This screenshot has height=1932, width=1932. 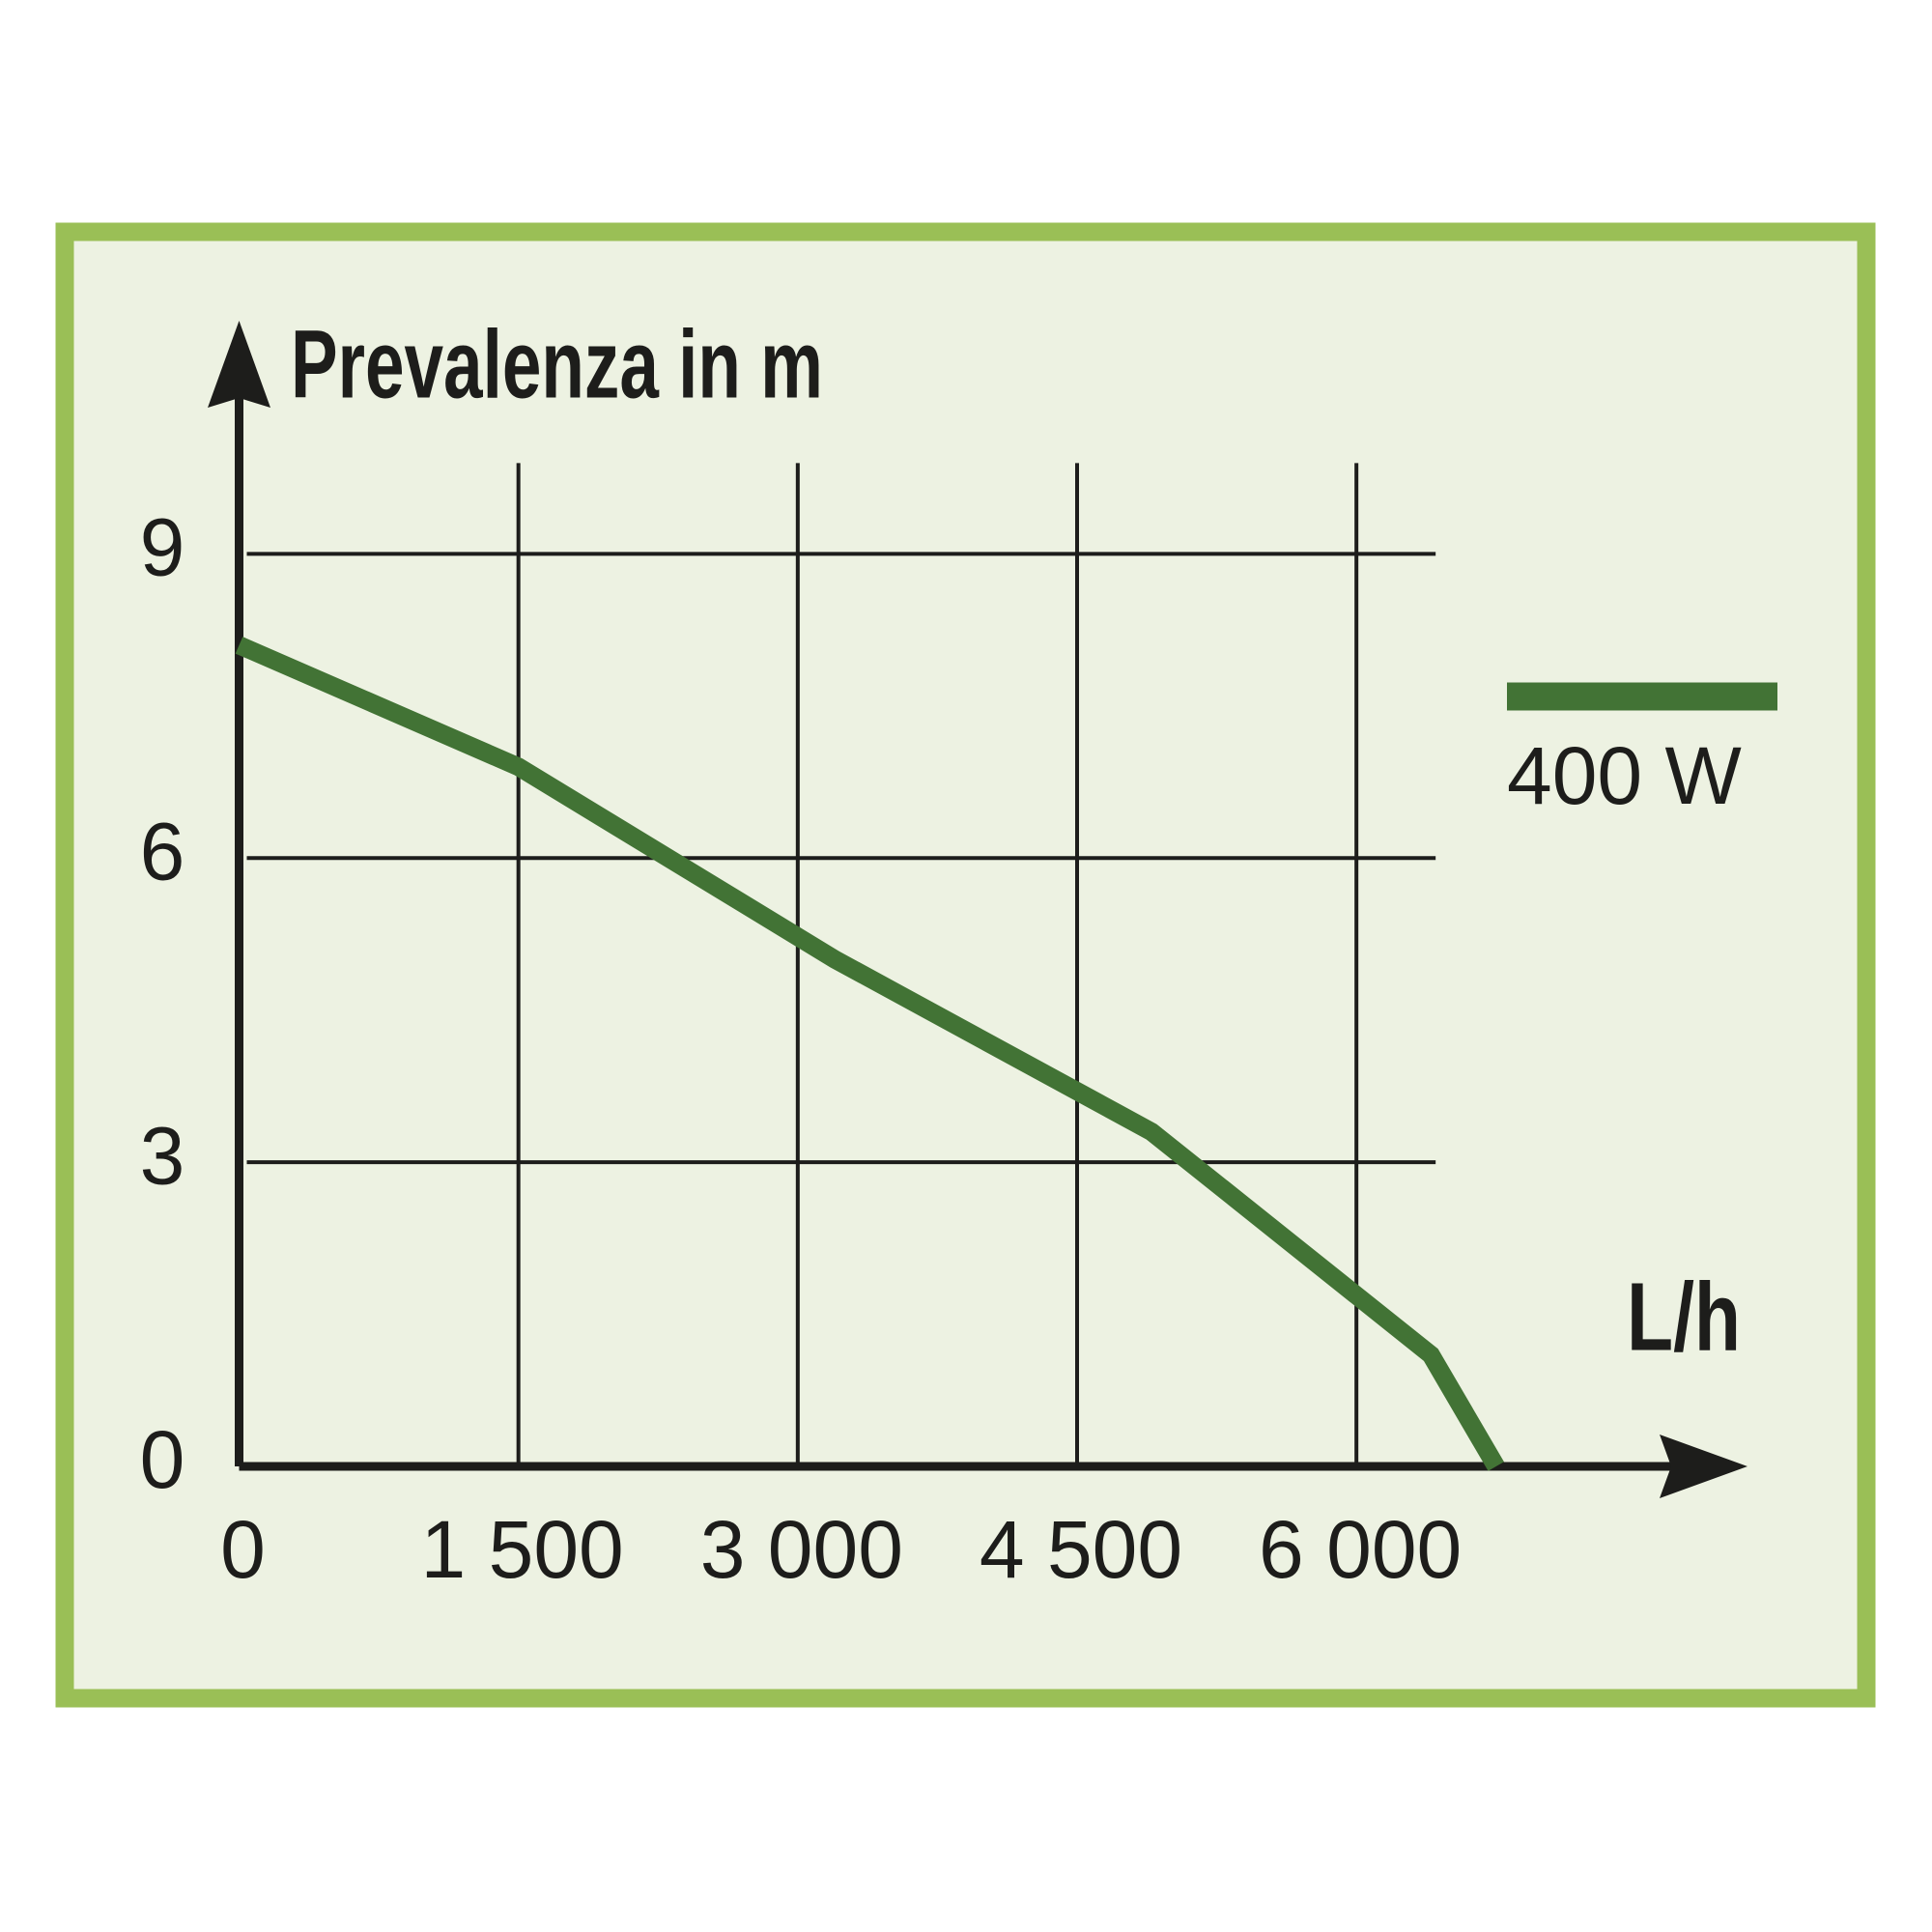 What do you see at coordinates (1081, 1549) in the screenshot?
I see `x-tick-label: 4 500` at bounding box center [1081, 1549].